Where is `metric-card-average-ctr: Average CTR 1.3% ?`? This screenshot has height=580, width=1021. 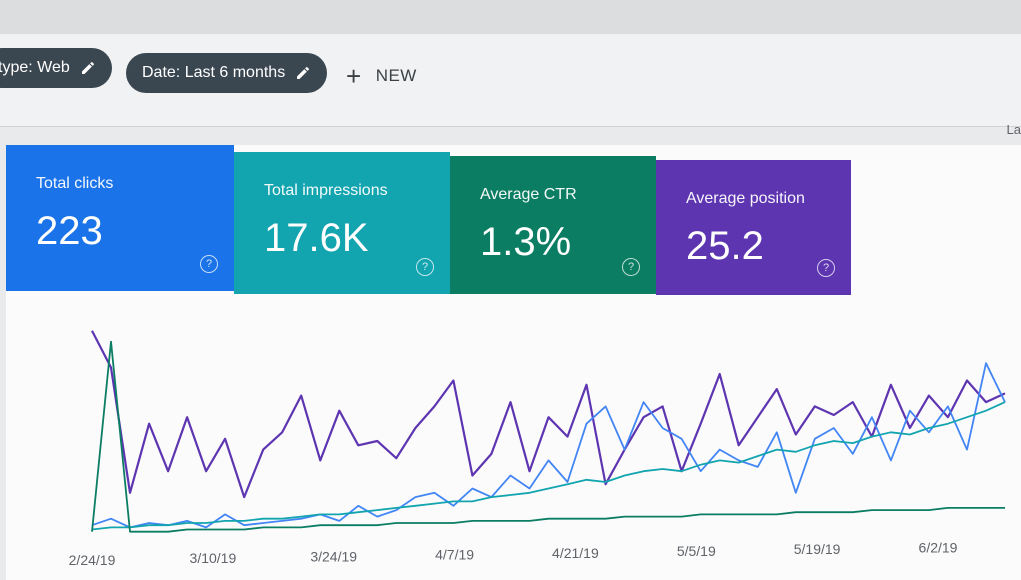
metric-card-average-ctr: Average CTR 1.3% ? is located at coordinates (553, 225).